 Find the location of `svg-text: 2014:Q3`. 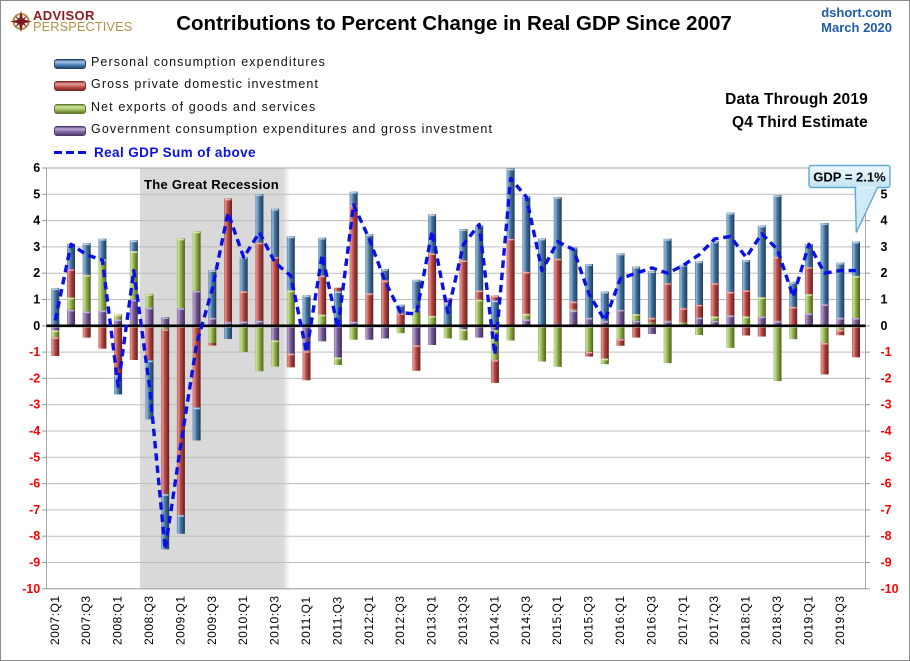

svg-text: 2014:Q3 is located at coordinates (526, 620).